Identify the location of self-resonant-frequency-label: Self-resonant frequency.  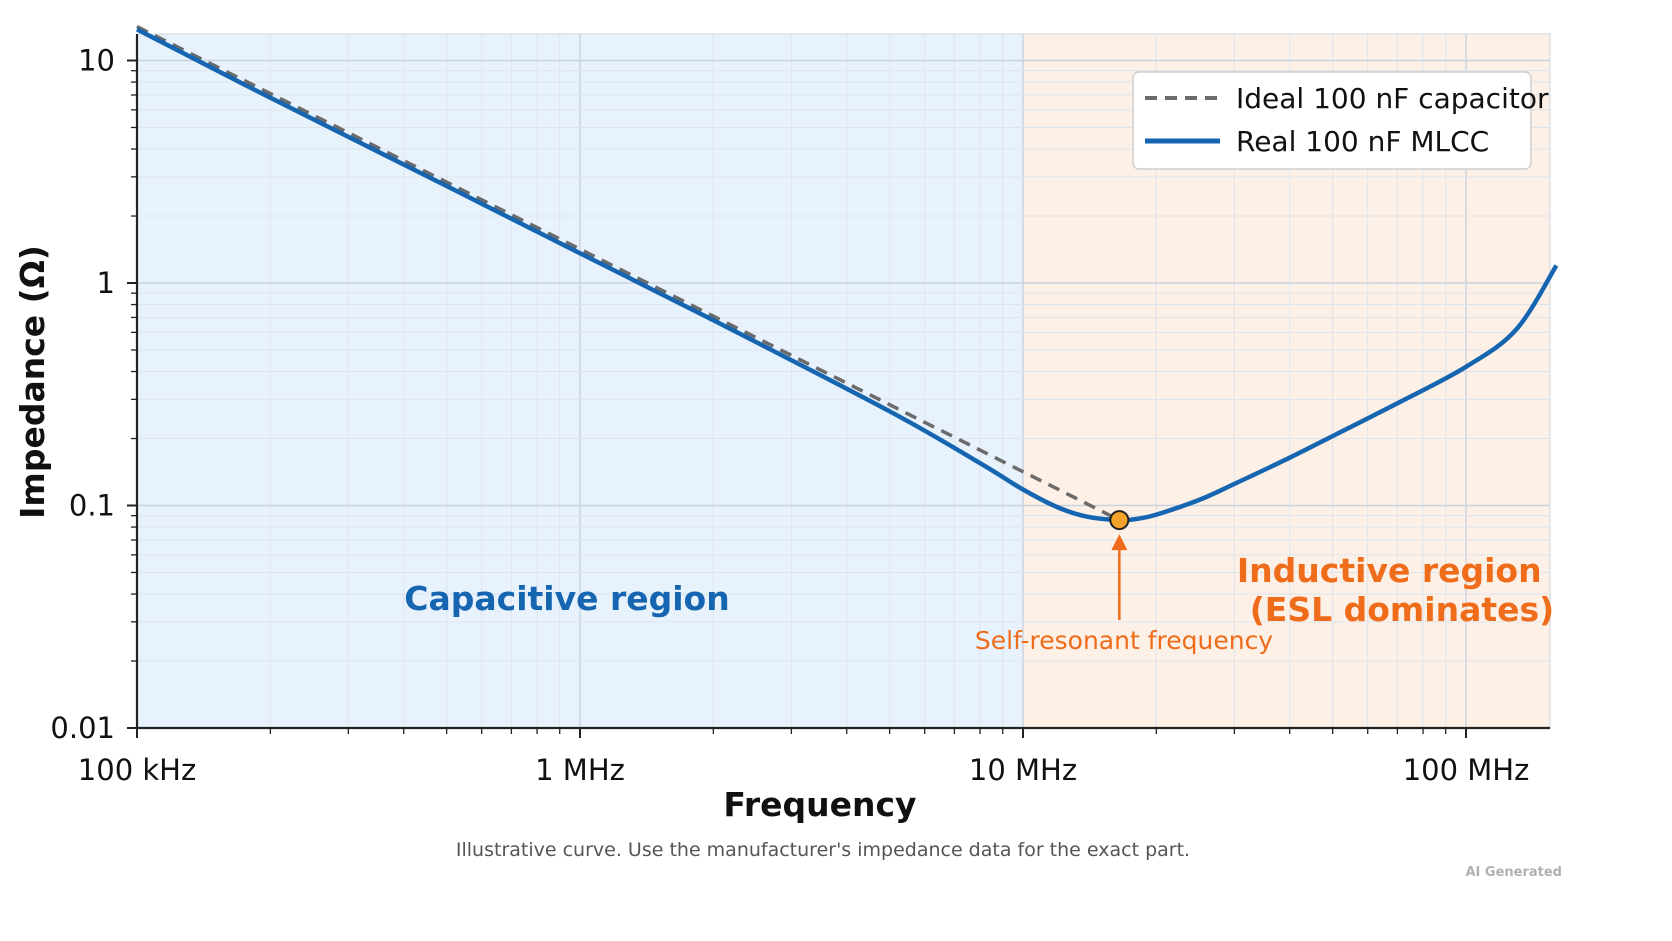
(1124, 640).